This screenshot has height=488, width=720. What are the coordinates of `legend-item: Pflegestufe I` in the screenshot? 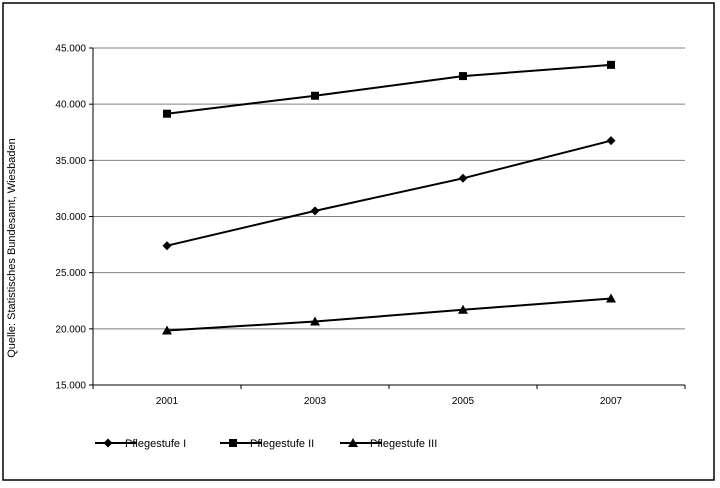 It's located at (140, 444).